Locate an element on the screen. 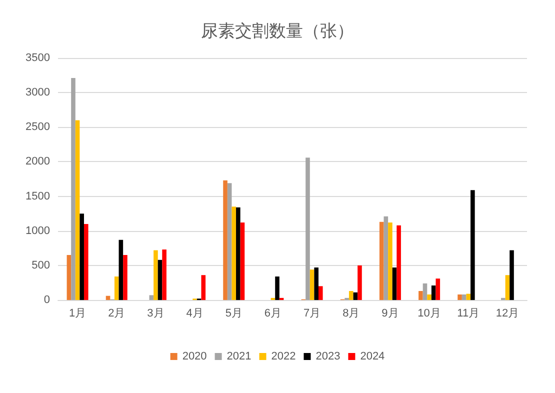 This screenshot has width=555, height=393. x-tick-label: 10月 is located at coordinates (429, 314).